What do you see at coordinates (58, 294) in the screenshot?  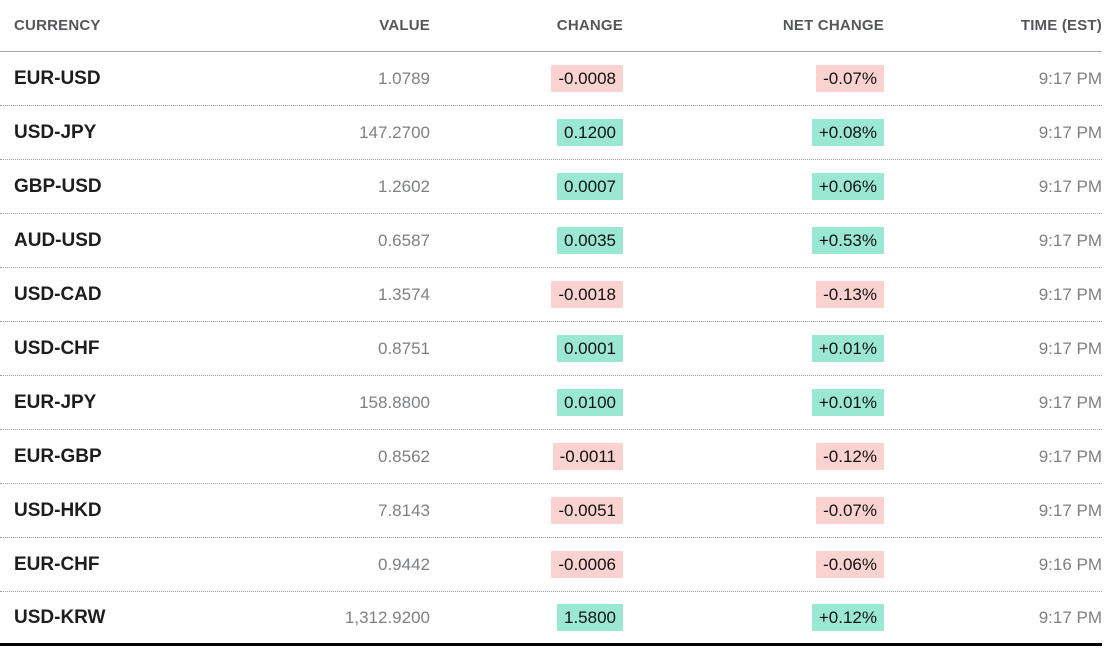 I see `currency-pair-link: USD-CAD` at bounding box center [58, 294].